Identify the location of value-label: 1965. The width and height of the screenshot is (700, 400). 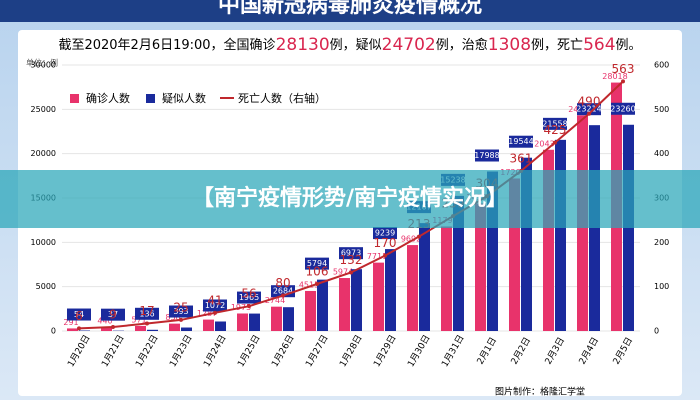
(249, 297).